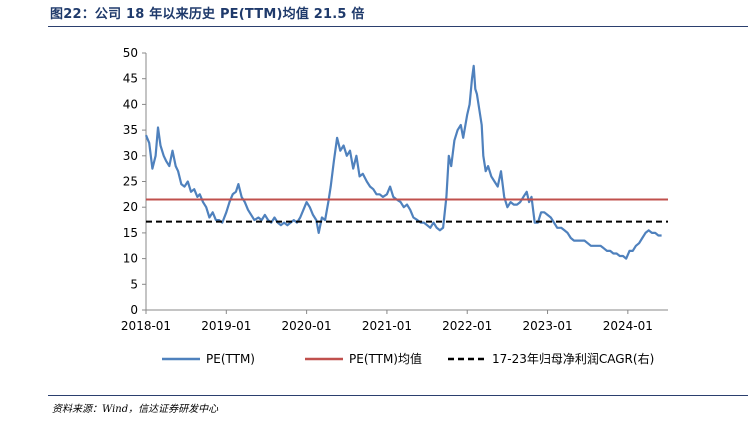  What do you see at coordinates (387, 326) in the screenshot?
I see `x-tick-label: 2021-01` at bounding box center [387, 326].